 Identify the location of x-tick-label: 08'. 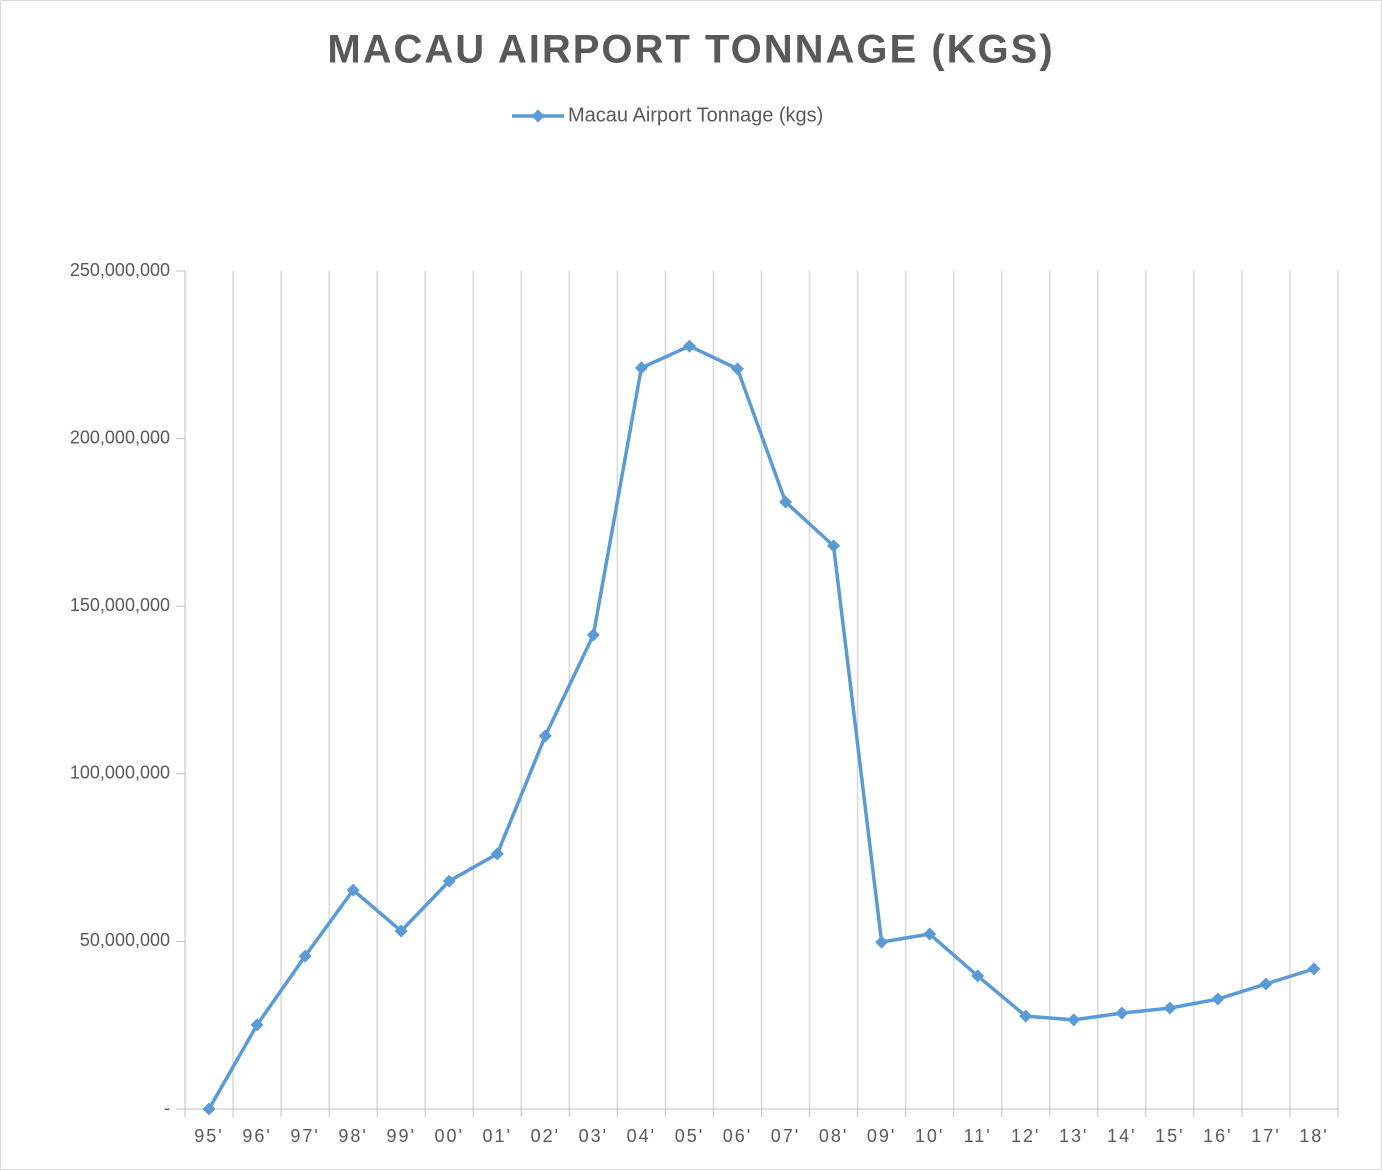
(833, 1136).